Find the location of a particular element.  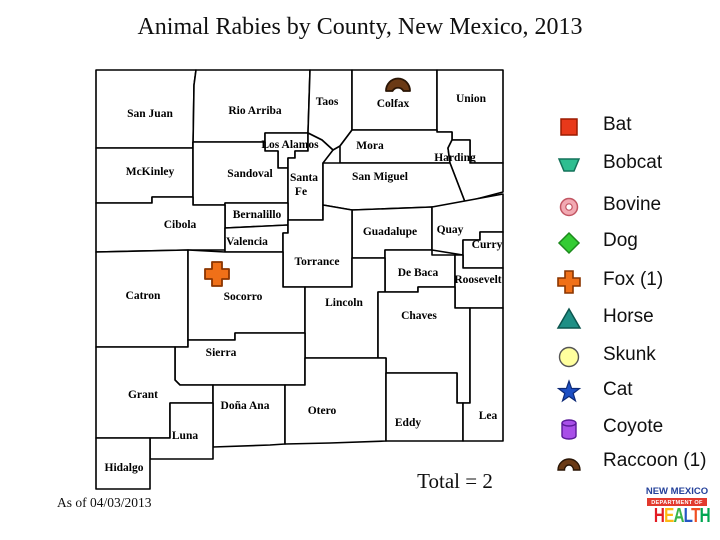

county-label-eddy: Eddy is located at coordinates (408, 423).